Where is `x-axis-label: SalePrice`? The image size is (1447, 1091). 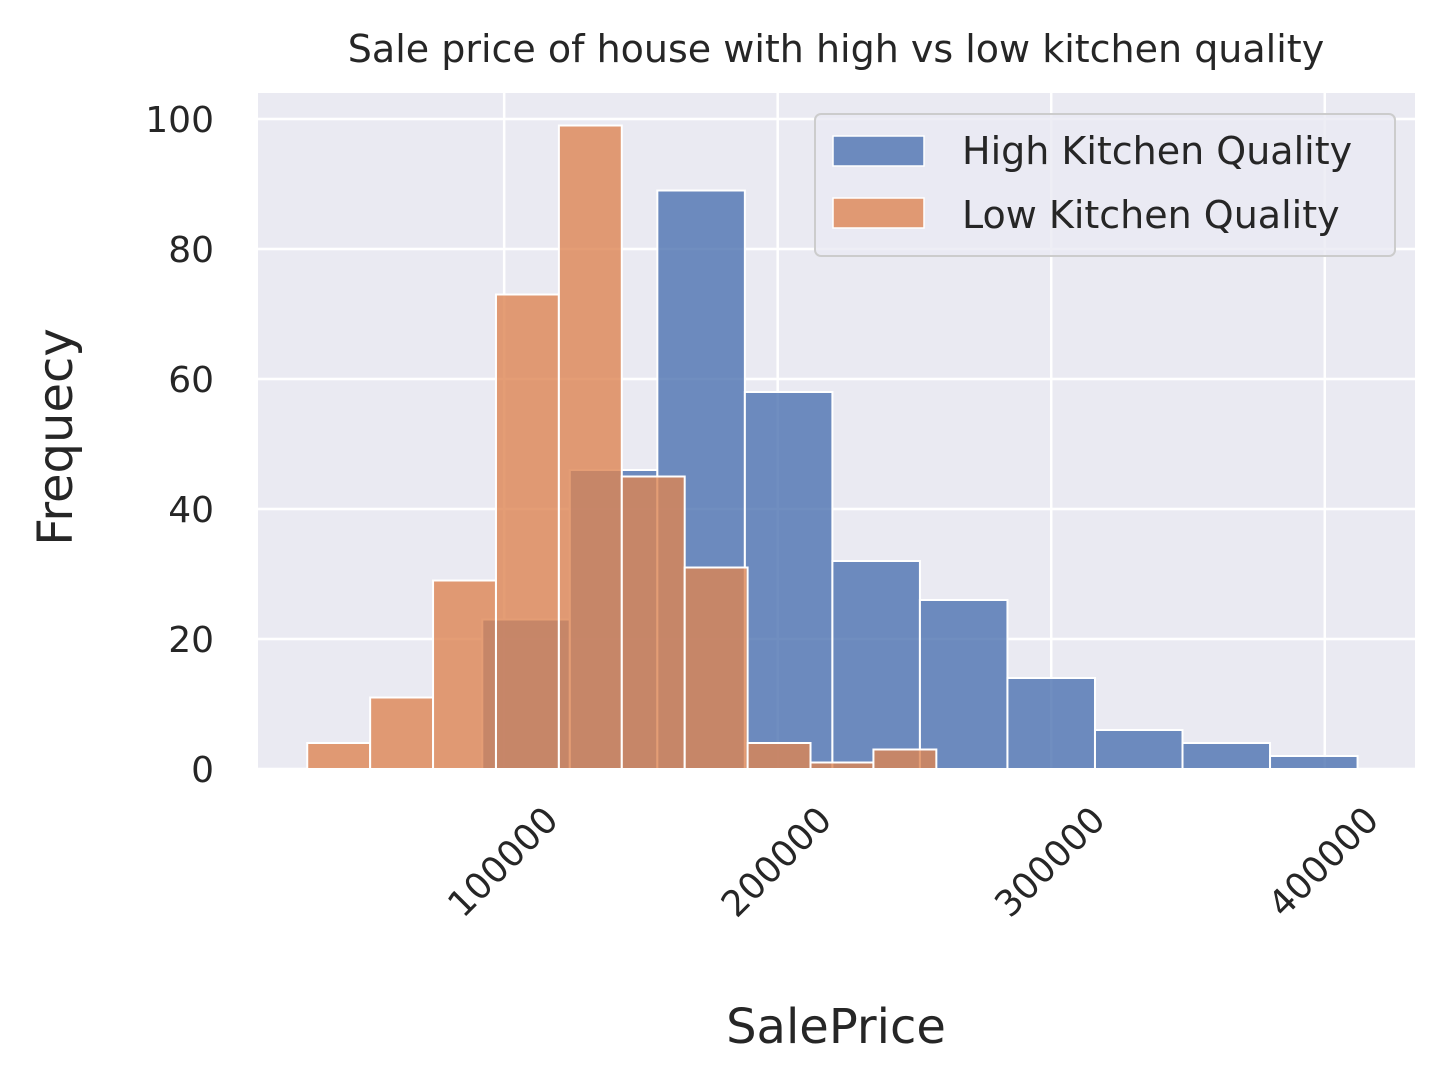 x-axis-label: SalePrice is located at coordinates (836, 1027).